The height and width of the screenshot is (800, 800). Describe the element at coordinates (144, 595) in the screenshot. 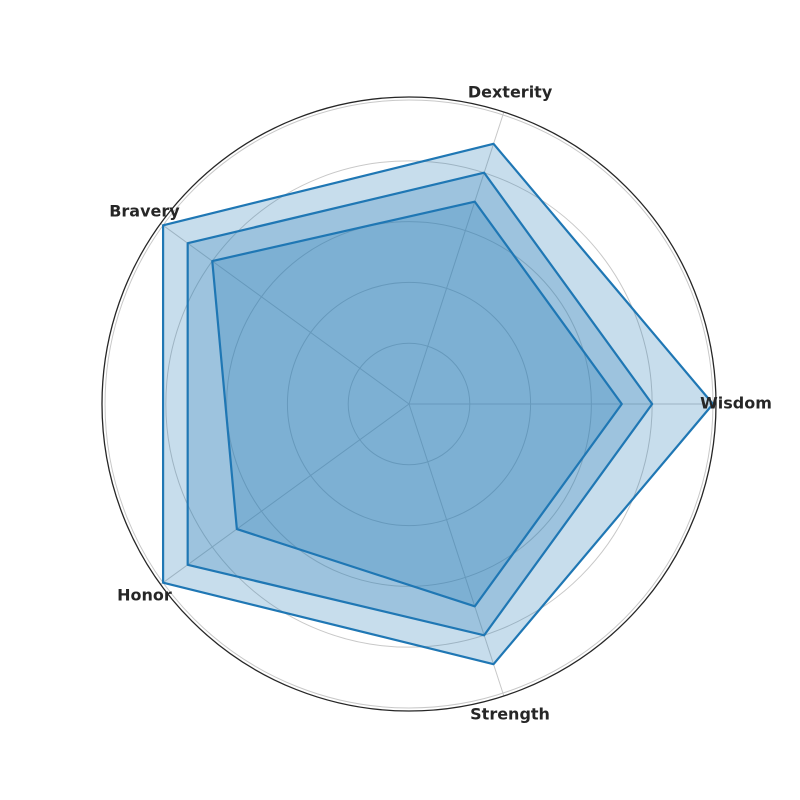

I see `axis-label-honor: Honor` at that location.